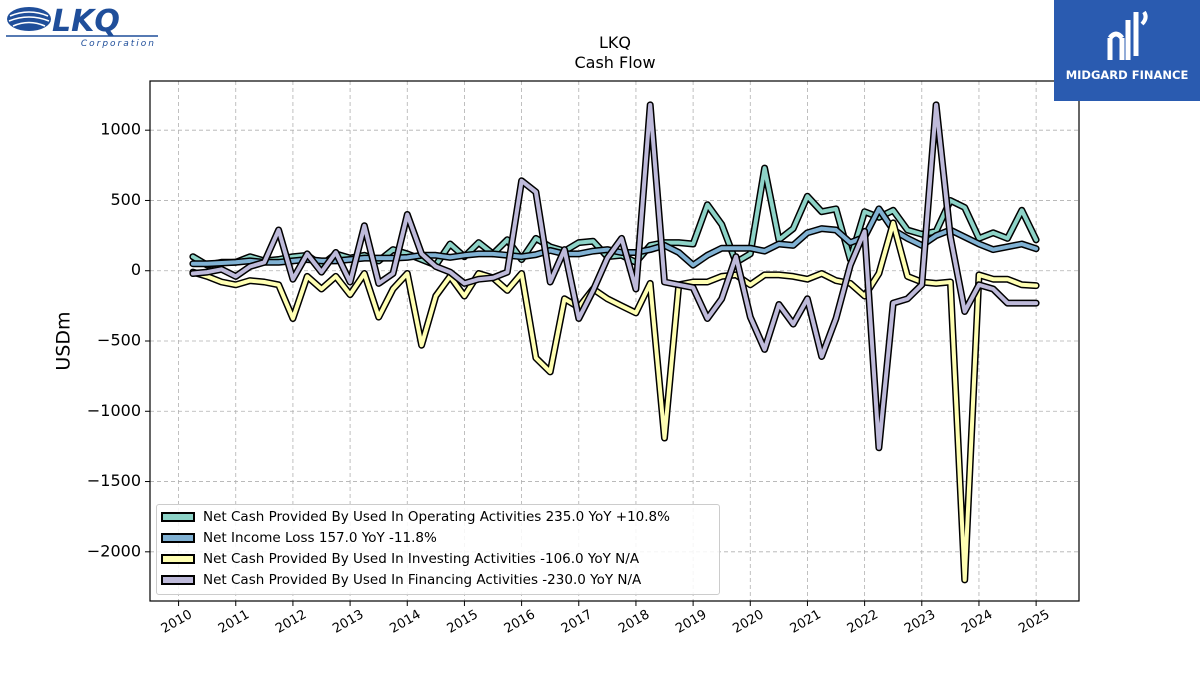 The image size is (1200, 675). I want to click on y-tick-label: −2000, so click(114, 550).